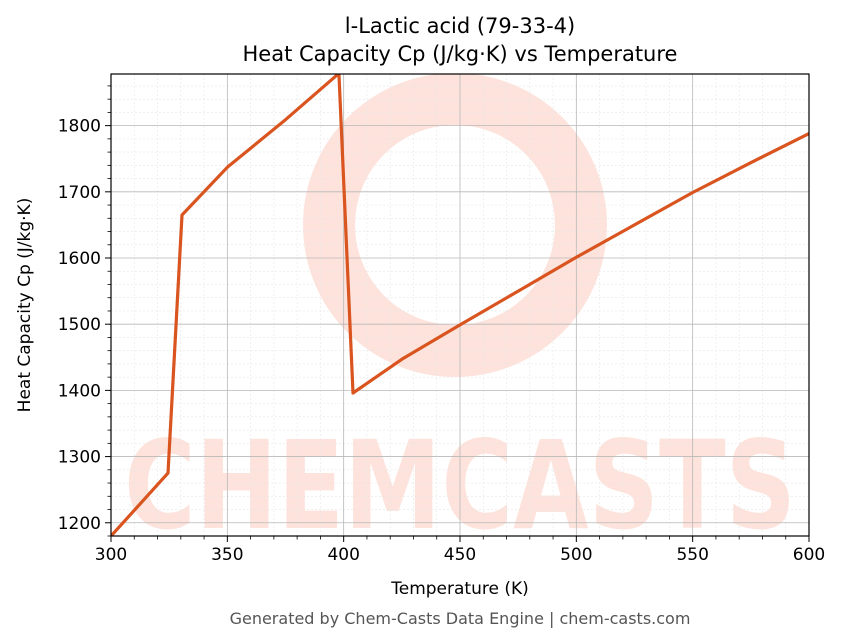  I want to click on chart-title-line-1: l-Lactic acid (79-33-4), so click(460, 26).